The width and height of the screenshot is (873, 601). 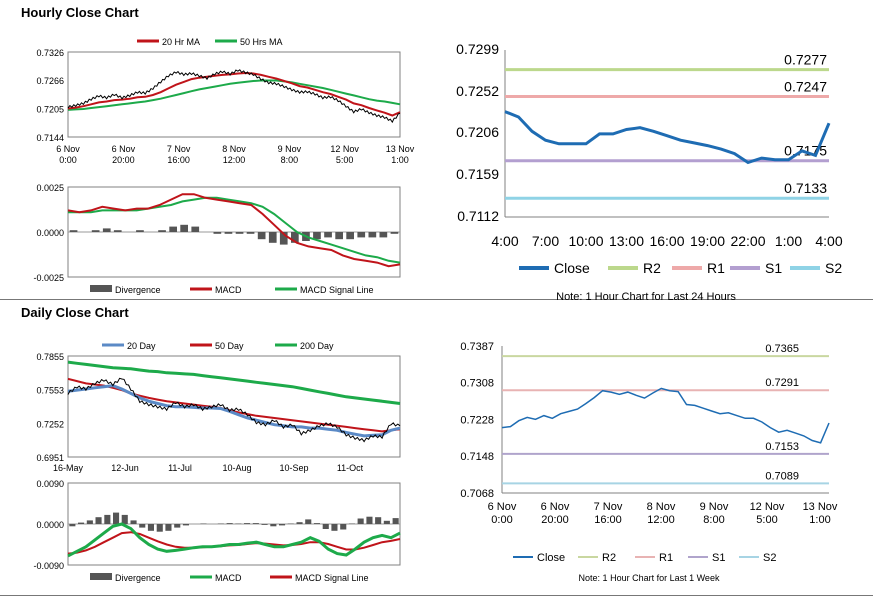 I want to click on week-y-tick: 0.7148, so click(x=477, y=457).